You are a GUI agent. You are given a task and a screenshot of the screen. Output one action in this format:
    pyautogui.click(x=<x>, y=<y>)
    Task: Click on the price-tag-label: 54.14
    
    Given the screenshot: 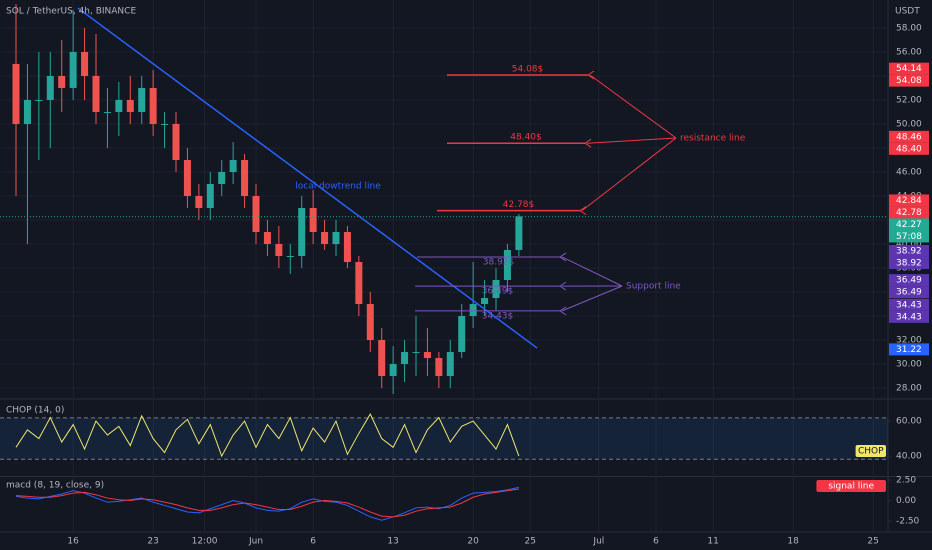 What is the action you would take?
    pyautogui.click(x=909, y=69)
    